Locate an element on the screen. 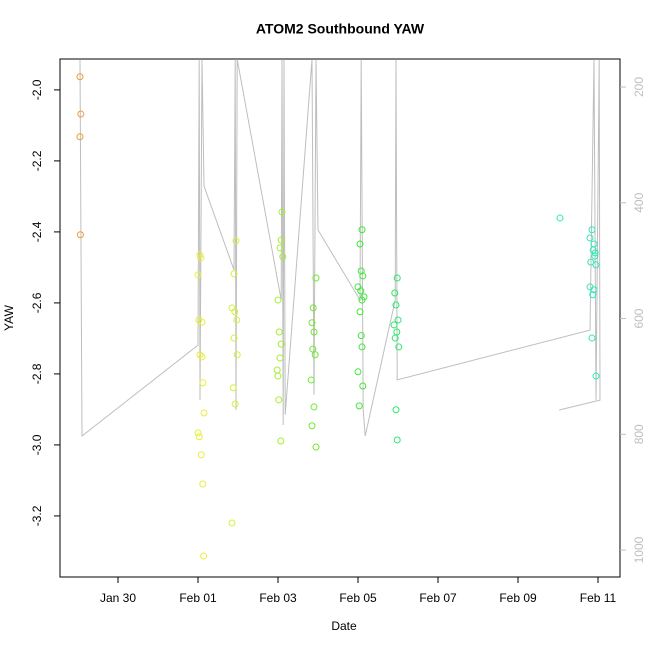 This screenshot has width=650, height=650. x-tick-label: Feb 09 is located at coordinates (518, 598).